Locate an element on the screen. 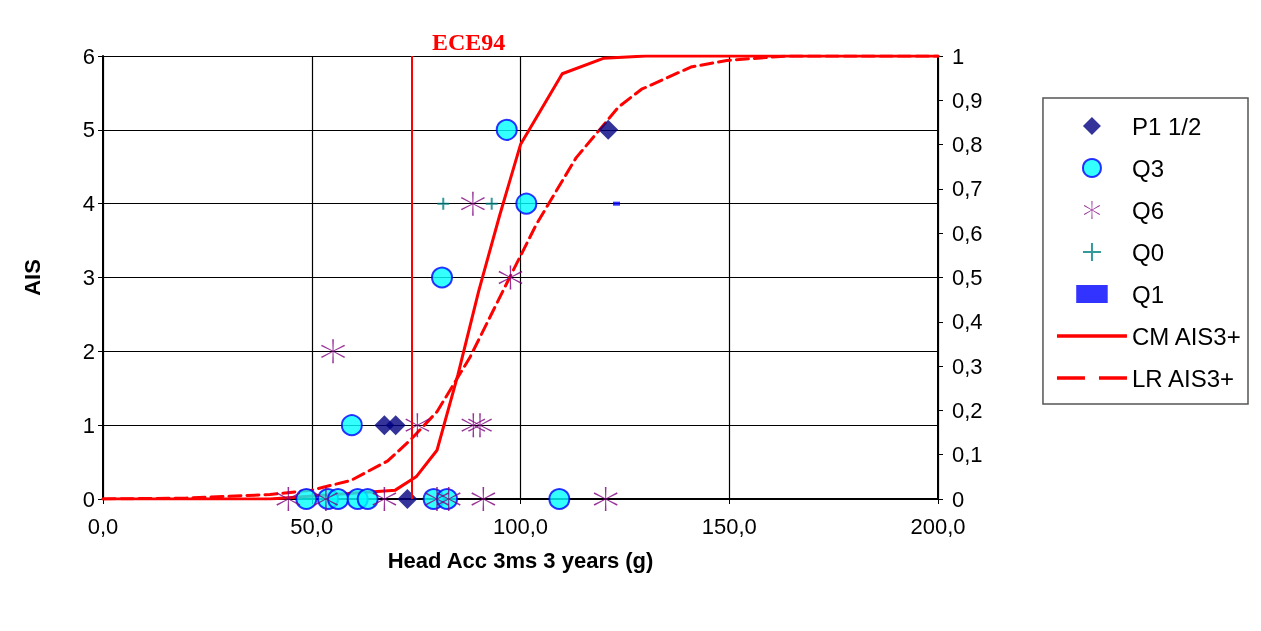 This screenshot has height=631, width=1261. y2-tick-label: 0,7 is located at coordinates (967, 189).